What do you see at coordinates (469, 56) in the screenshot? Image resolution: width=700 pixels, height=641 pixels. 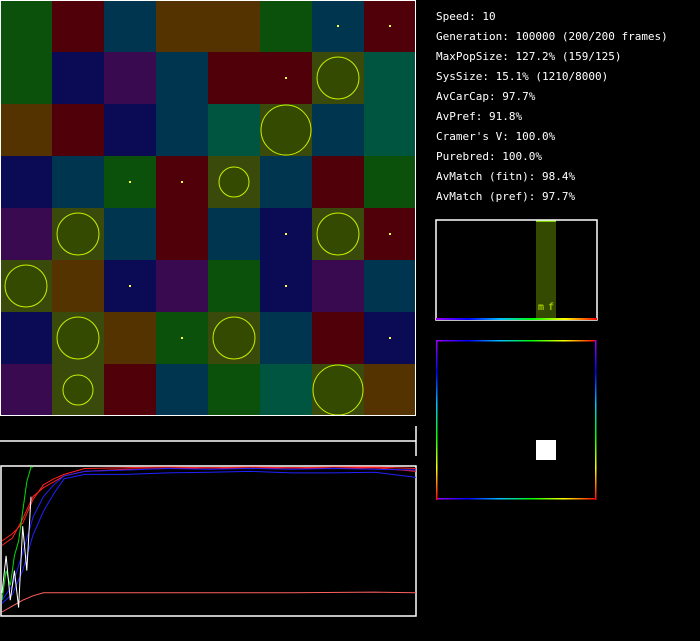 I see `stat-label: MaxPopSize` at bounding box center [469, 56].